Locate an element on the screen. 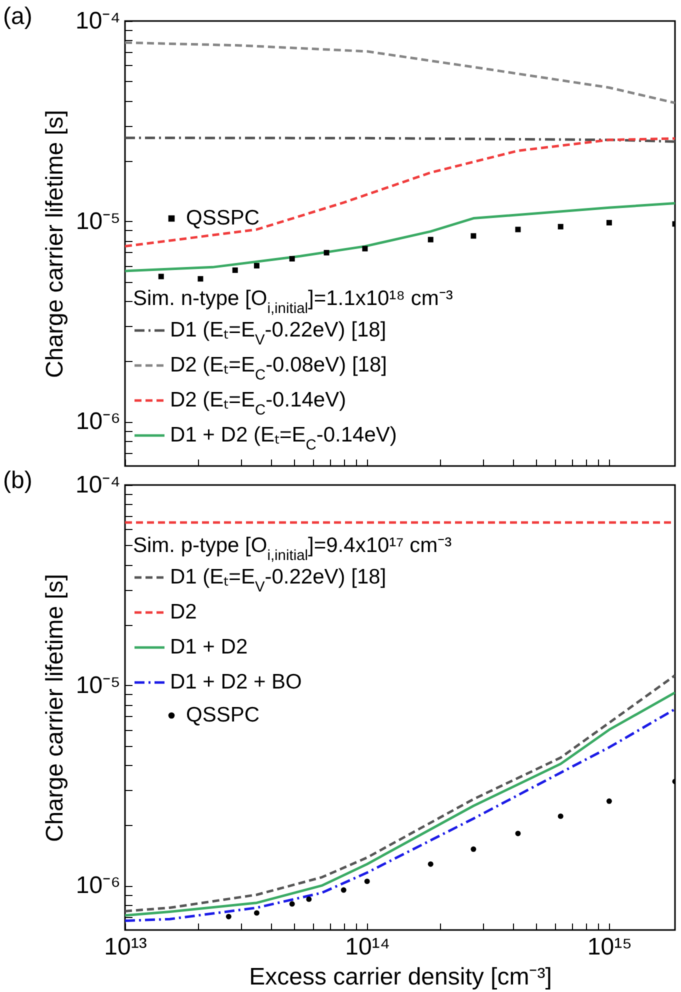 The image size is (681, 992). x-tick-label: 10¹³ is located at coordinates (125, 947).